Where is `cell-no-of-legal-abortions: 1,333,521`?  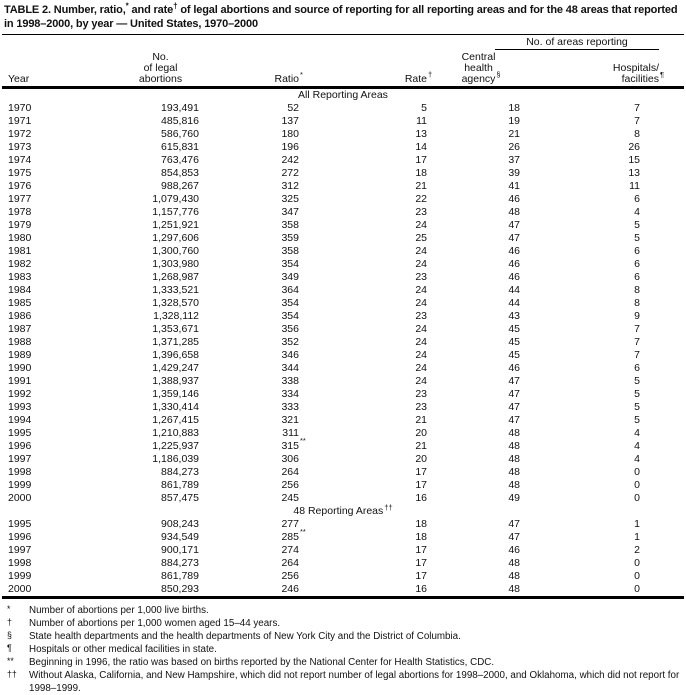
cell-no-of-legal-abortions: 1,333,521 is located at coordinates (175, 290).